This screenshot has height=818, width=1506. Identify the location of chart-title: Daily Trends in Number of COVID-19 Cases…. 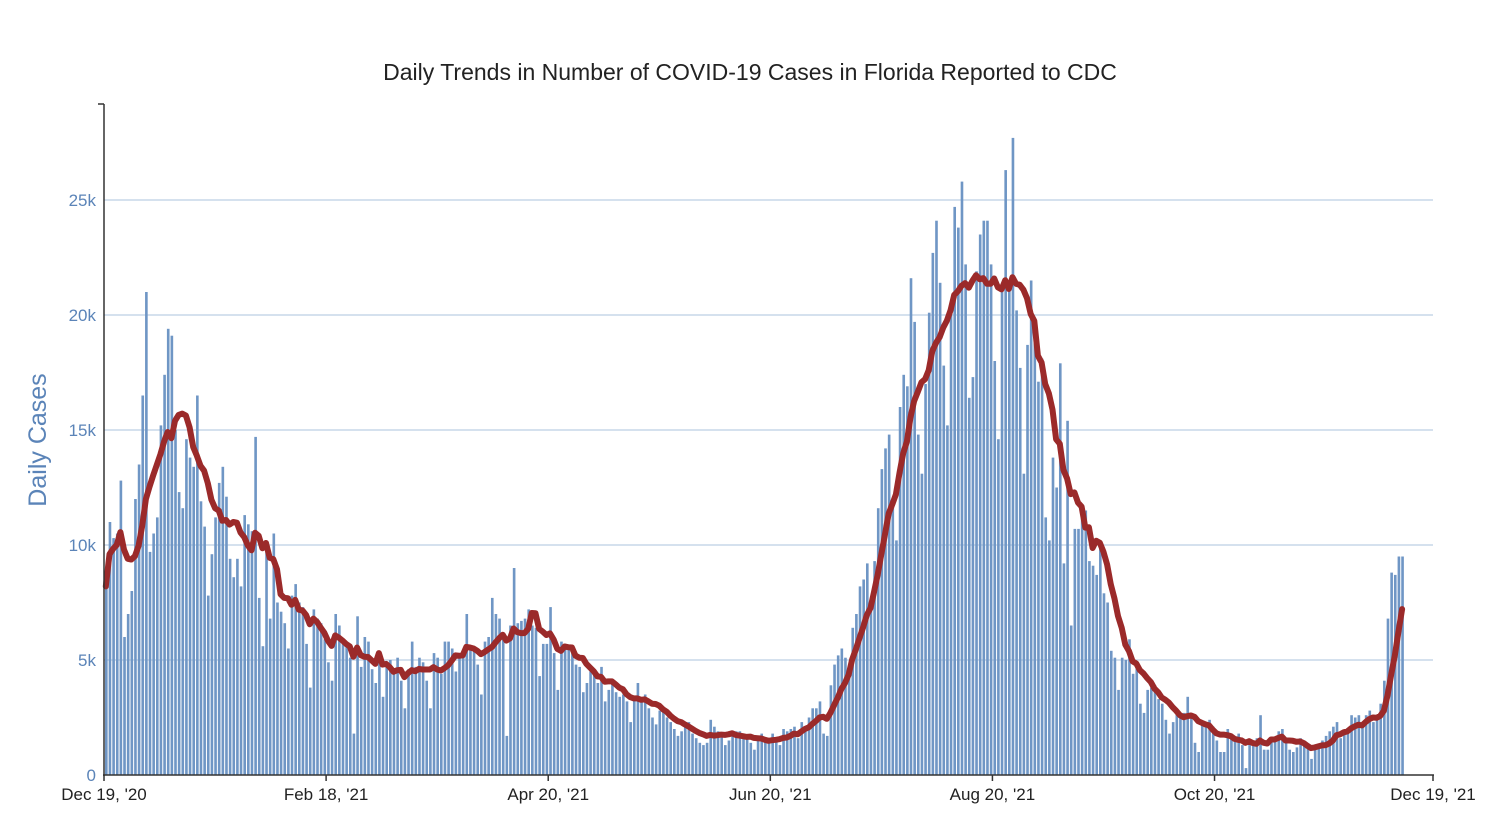
(750, 72).